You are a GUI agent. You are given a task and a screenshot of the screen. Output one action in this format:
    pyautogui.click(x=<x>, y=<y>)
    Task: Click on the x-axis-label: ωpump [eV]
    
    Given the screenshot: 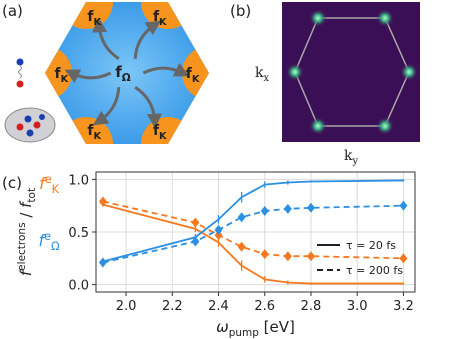 What is the action you would take?
    pyautogui.click(x=255, y=328)
    